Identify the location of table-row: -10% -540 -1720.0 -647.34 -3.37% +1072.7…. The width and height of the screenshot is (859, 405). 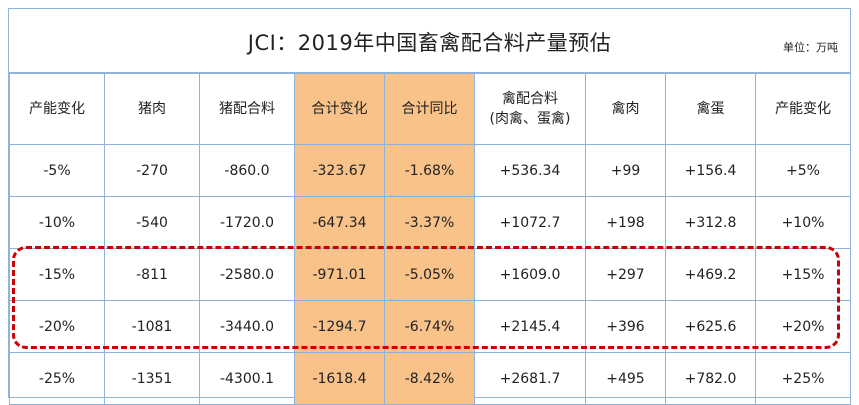
(430, 222).